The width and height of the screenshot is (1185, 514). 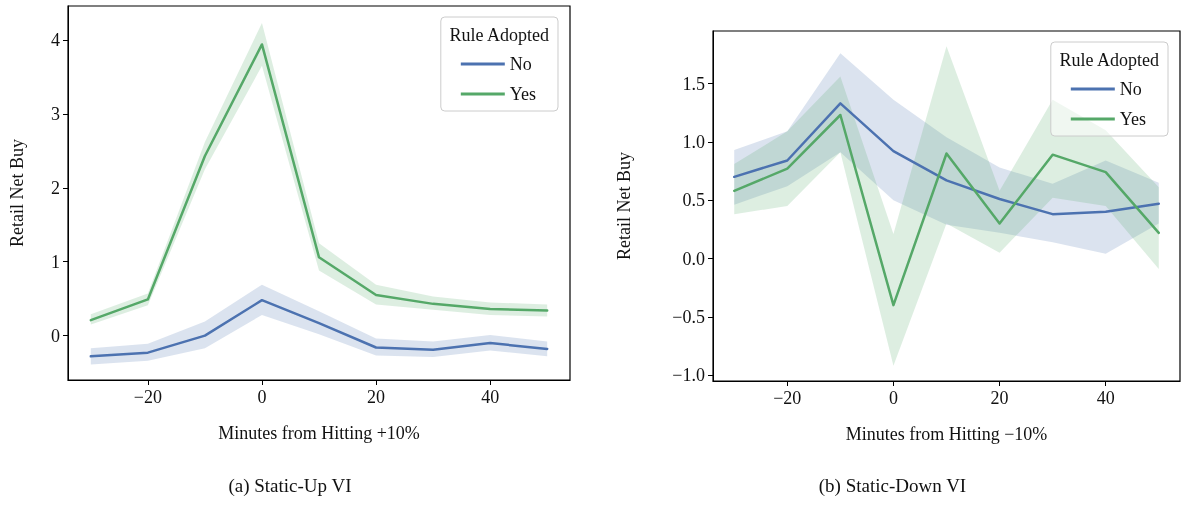 What do you see at coordinates (319, 433) in the screenshot?
I see `x-axis-title: Minutes from Hitting +10%` at bounding box center [319, 433].